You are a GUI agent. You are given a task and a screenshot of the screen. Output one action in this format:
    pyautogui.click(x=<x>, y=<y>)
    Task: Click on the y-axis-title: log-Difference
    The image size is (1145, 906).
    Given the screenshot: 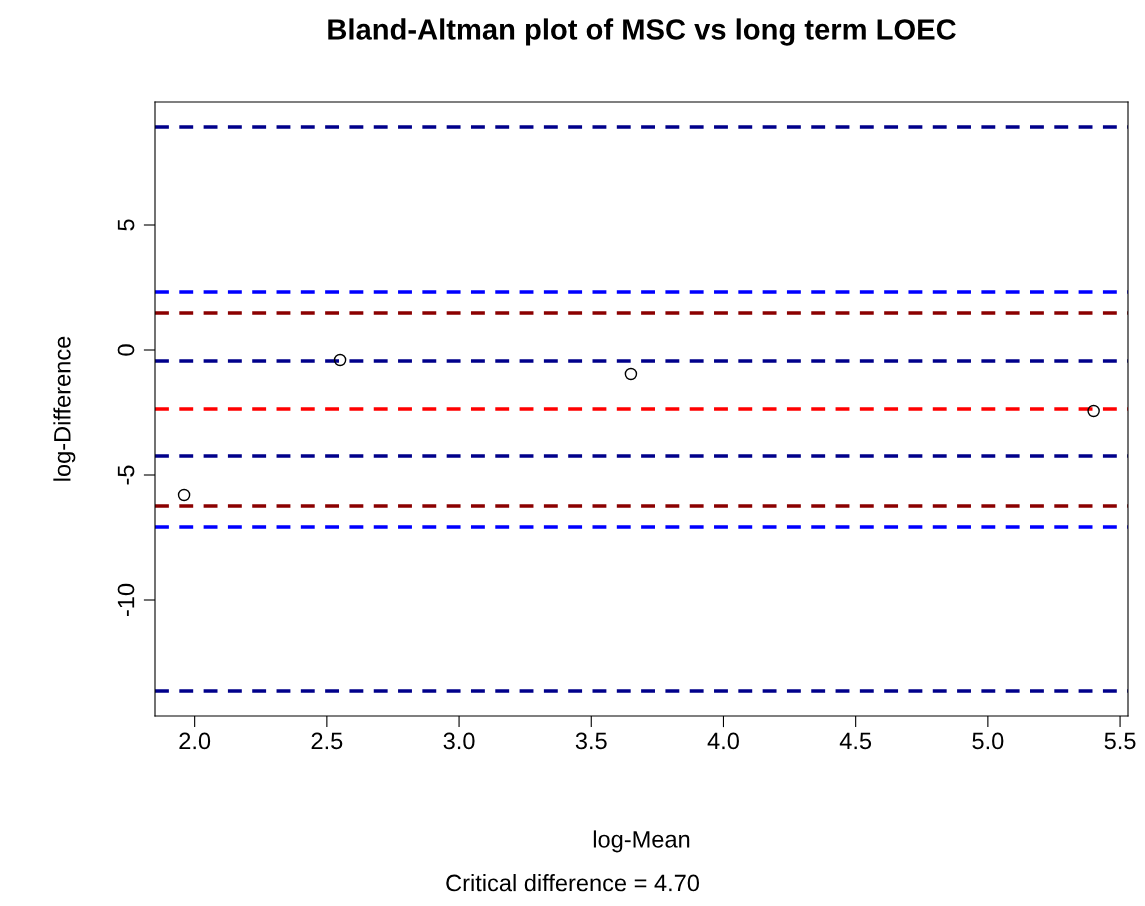 What is the action you would take?
    pyautogui.click(x=64, y=408)
    